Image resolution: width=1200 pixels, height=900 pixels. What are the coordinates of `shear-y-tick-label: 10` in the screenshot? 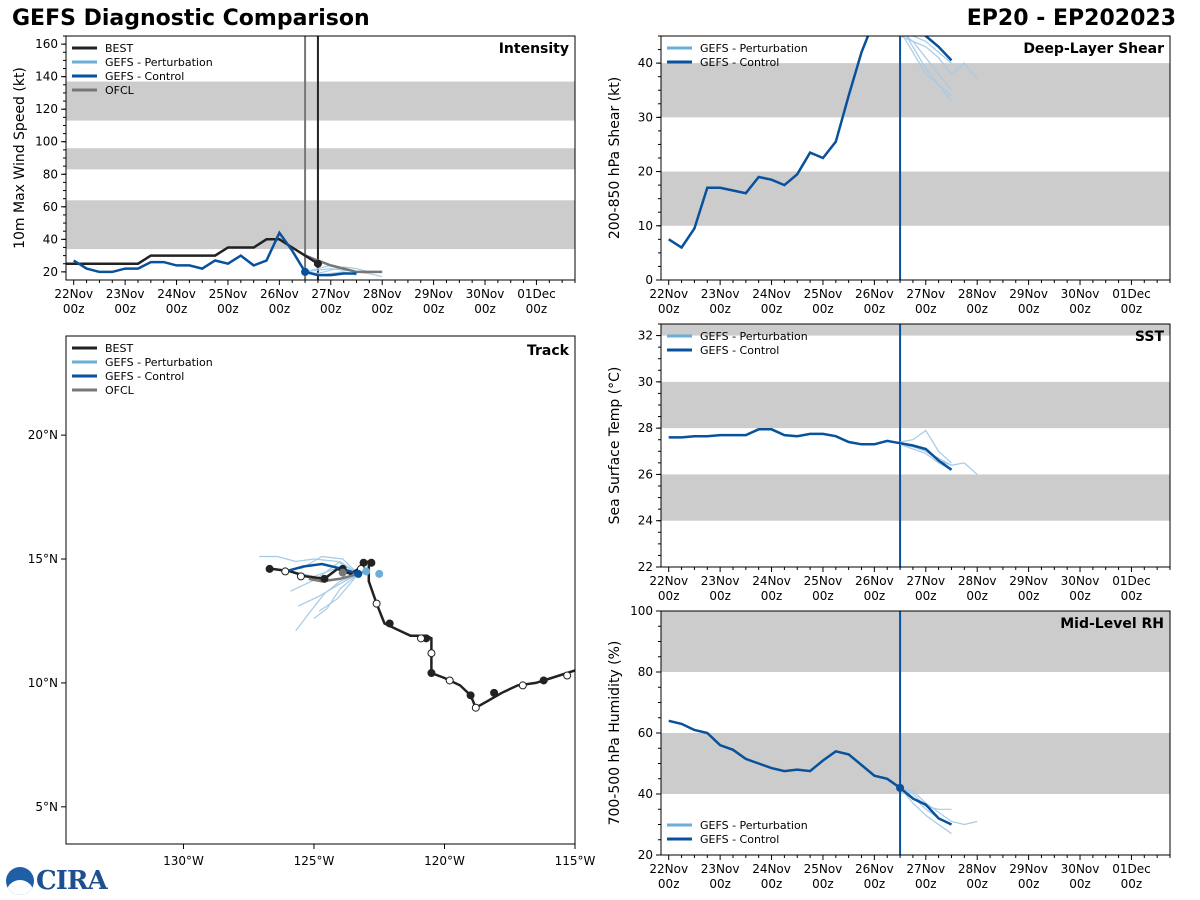 It's located at (645, 226).